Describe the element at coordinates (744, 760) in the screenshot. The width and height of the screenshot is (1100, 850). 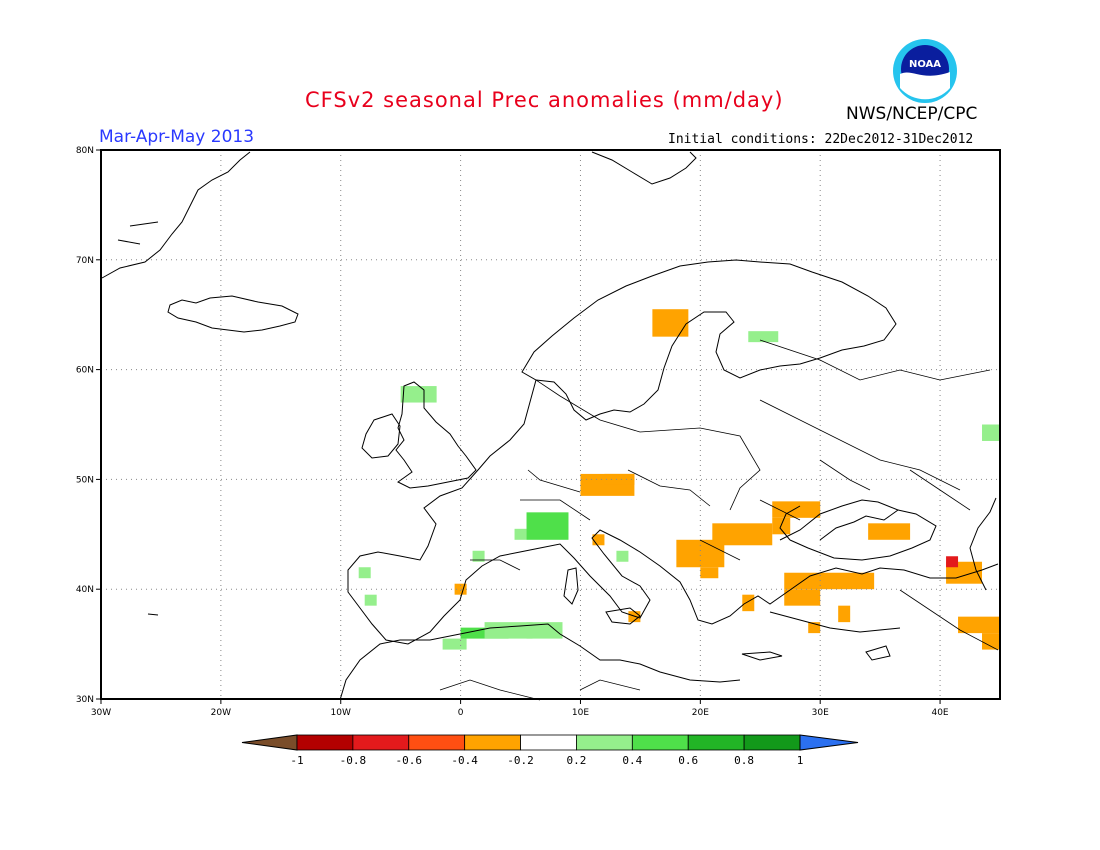
I see `colorbar-label: 0.8` at that location.